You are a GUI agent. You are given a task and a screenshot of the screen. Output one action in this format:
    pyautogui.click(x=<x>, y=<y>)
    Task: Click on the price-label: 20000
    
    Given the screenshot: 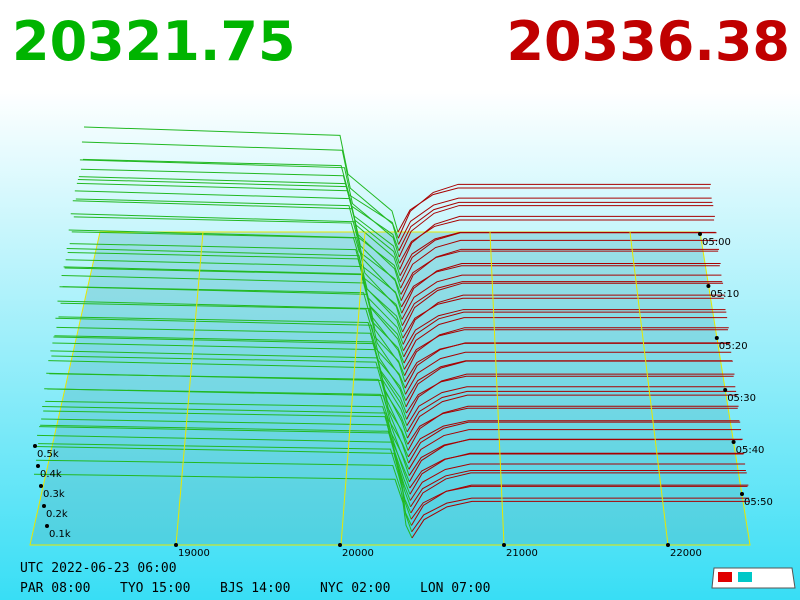 What is the action you would take?
    pyautogui.click(x=358, y=553)
    